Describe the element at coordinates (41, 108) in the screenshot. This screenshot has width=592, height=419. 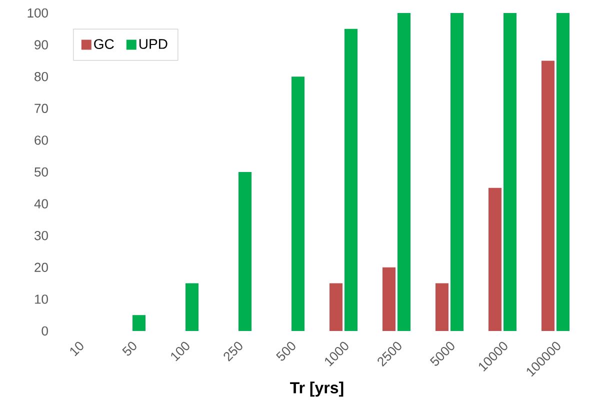
I see `y-tick-label: 70` at that location.